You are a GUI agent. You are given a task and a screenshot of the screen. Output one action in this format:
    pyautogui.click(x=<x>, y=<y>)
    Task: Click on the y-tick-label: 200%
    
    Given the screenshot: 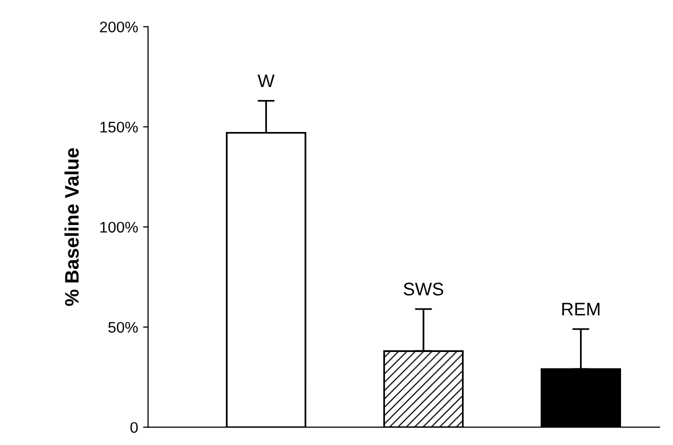 What is the action you would take?
    pyautogui.click(x=119, y=27)
    